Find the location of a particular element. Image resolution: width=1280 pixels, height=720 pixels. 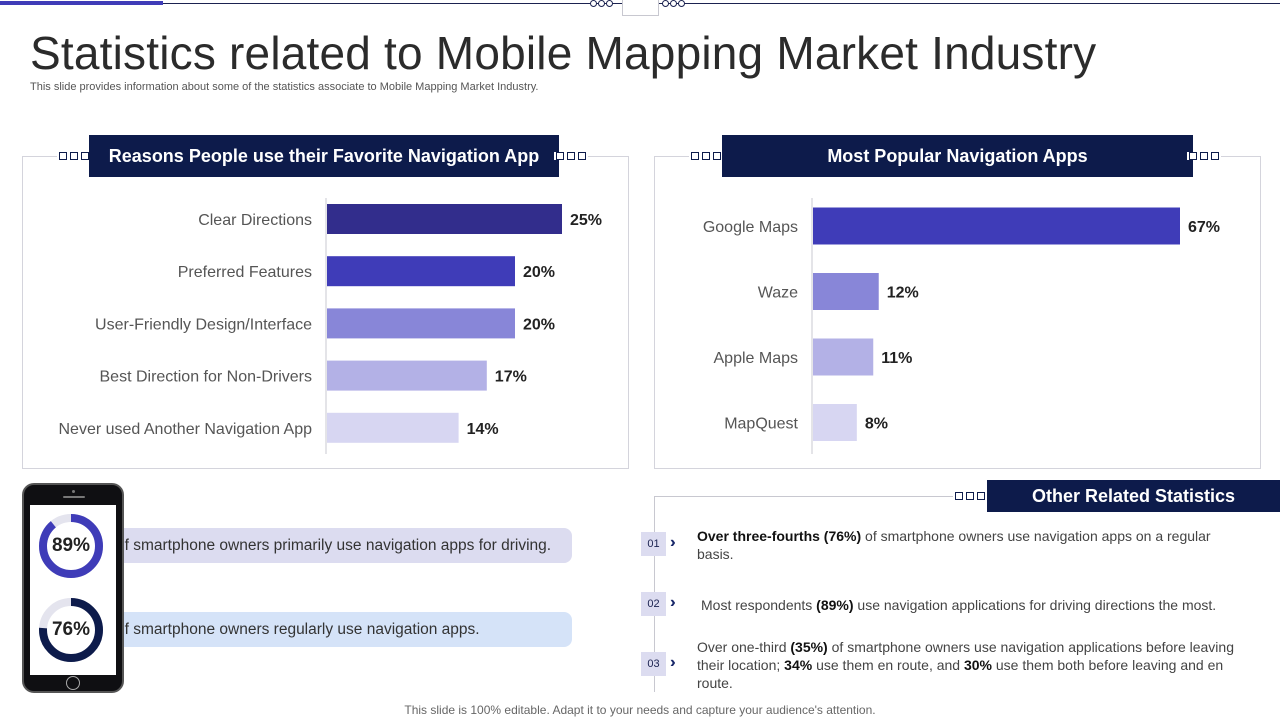

ring-76-arc is located at coordinates (71, 630).